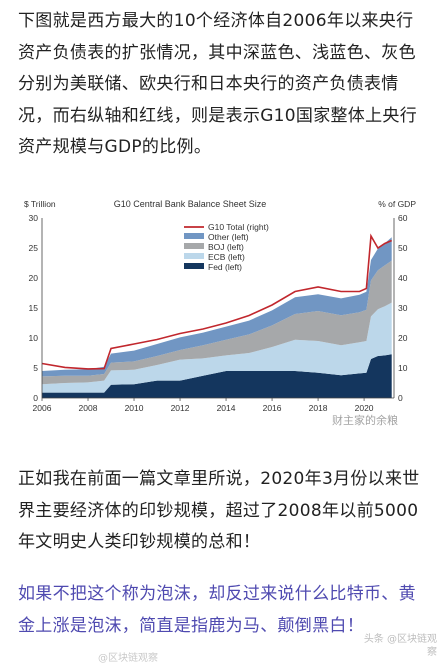  What do you see at coordinates (403, 368) in the screenshot?
I see `y-right-tick-label: 10` at bounding box center [403, 368].